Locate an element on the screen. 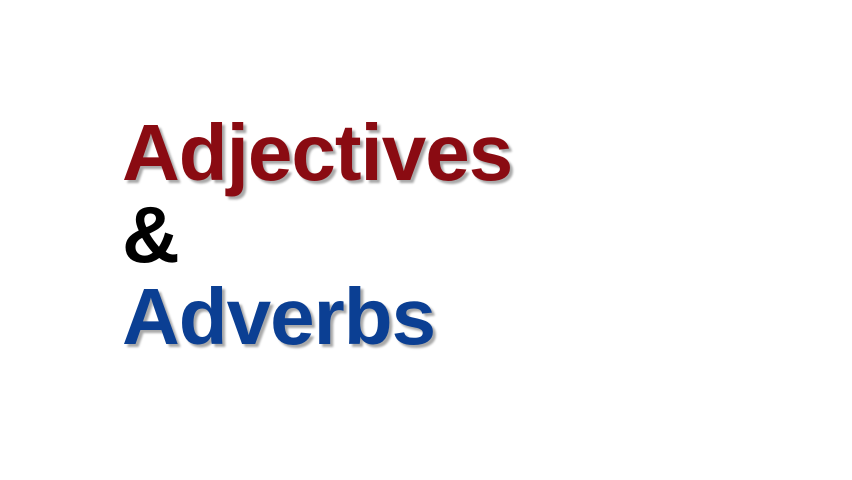 This screenshot has width=852, height=480. title-line-ampersand: & is located at coordinates (151, 234).